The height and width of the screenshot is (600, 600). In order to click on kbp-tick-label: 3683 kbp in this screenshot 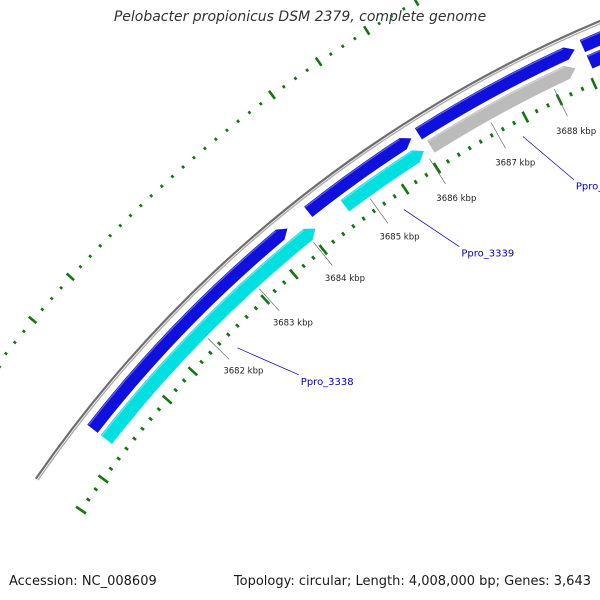, I will do `click(293, 324)`.